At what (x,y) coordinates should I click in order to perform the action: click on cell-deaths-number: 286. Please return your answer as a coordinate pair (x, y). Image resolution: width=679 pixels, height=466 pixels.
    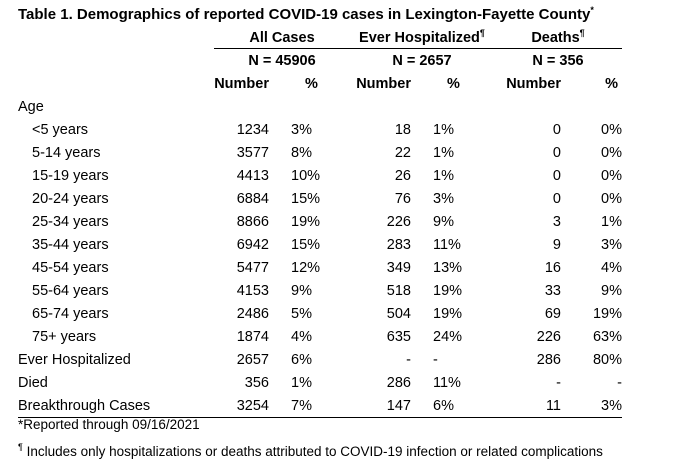
    Looking at the image, I should click on (548, 359).